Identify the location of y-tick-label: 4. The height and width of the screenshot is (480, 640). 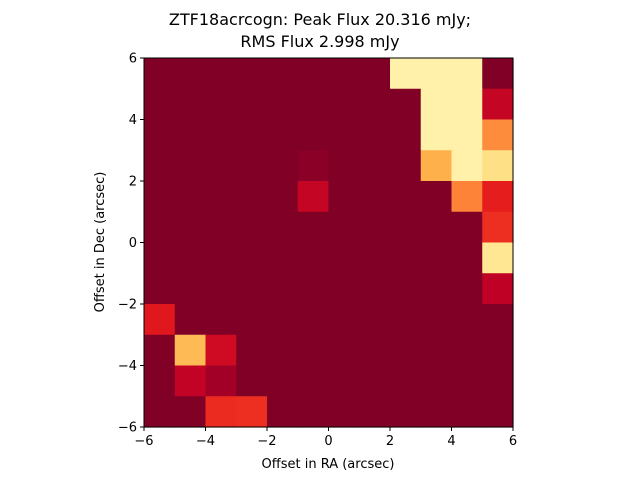
(133, 120).